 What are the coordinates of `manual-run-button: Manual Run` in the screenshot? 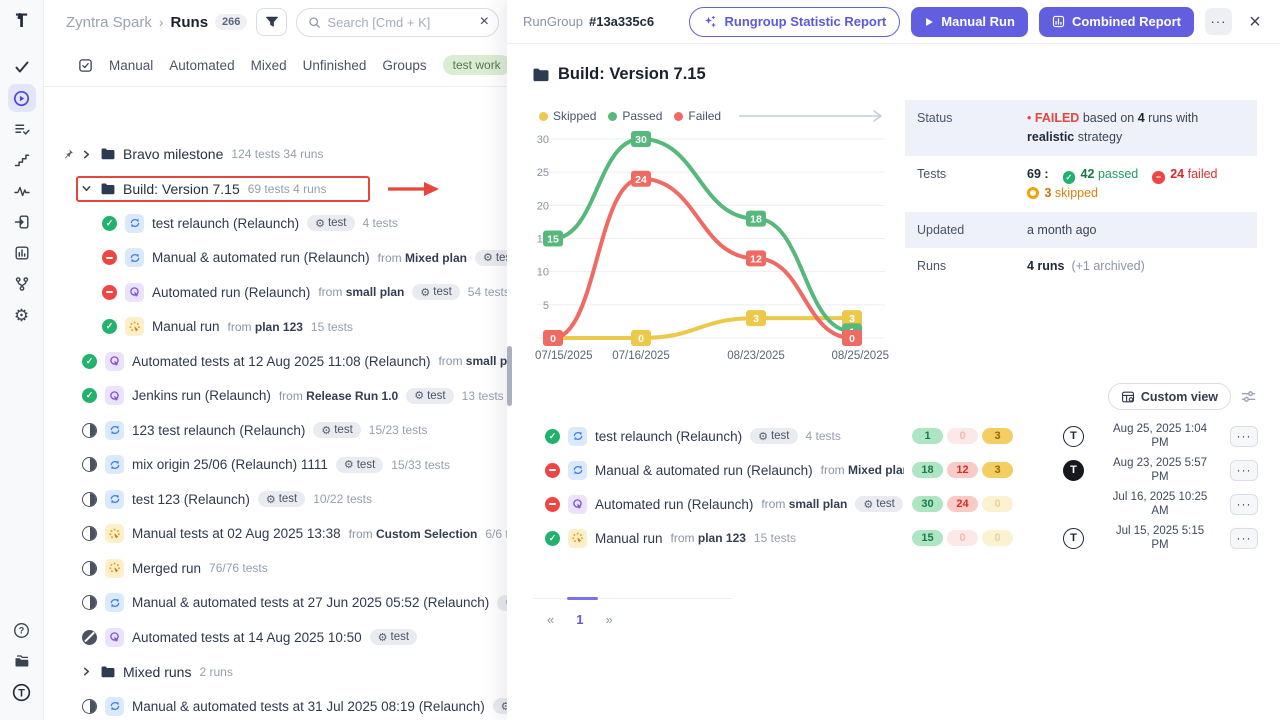 It's located at (969, 21).